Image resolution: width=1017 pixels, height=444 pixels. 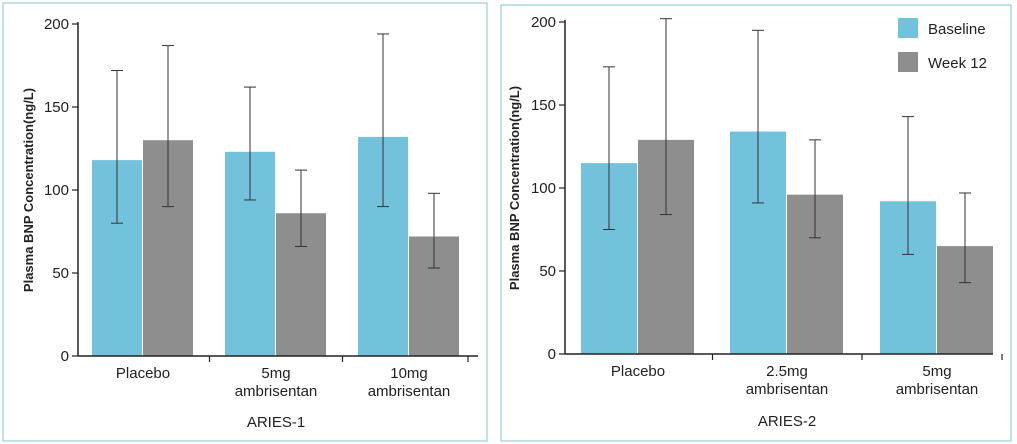 I want to click on chart-title: ARIES-2, so click(x=787, y=421).